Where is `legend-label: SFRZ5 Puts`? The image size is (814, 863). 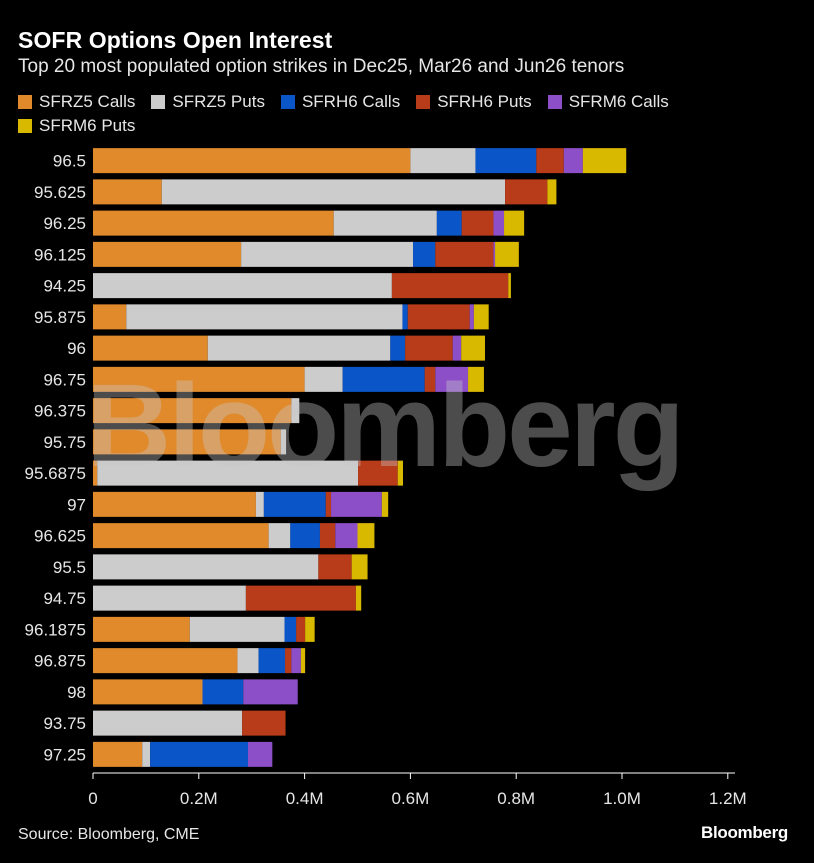
legend-label: SFRZ5 Puts is located at coordinates (218, 101).